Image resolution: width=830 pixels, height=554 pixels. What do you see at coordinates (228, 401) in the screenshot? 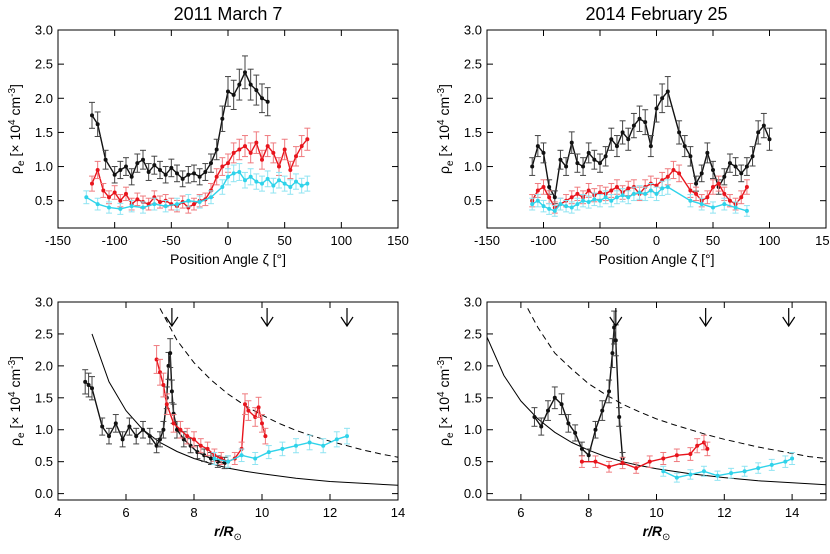
I see `plot-frame` at bounding box center [228, 401].